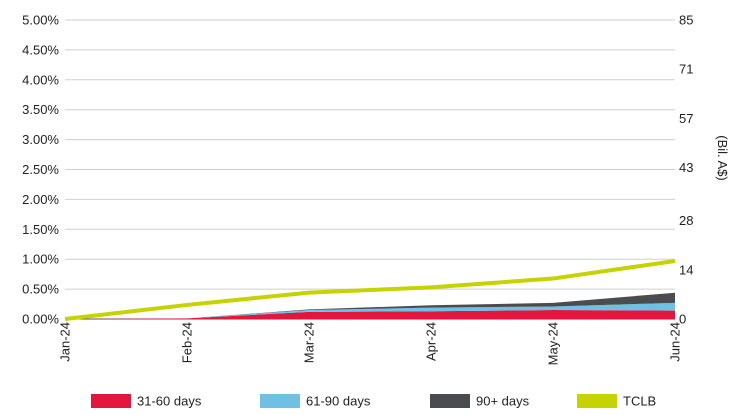 The image size is (744, 415). Describe the element at coordinates (686, 220) in the screenshot. I see `right-tick-label: 28` at that location.